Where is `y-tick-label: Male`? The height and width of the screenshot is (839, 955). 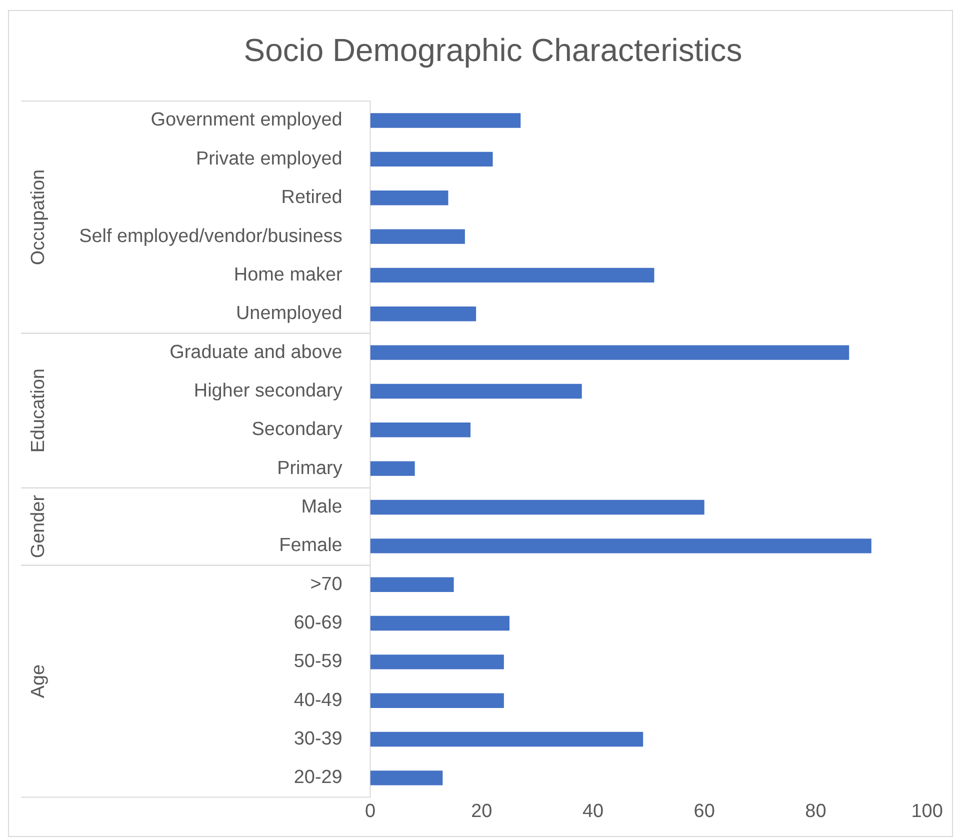
y-tick-label: Male is located at coordinates (321, 507).